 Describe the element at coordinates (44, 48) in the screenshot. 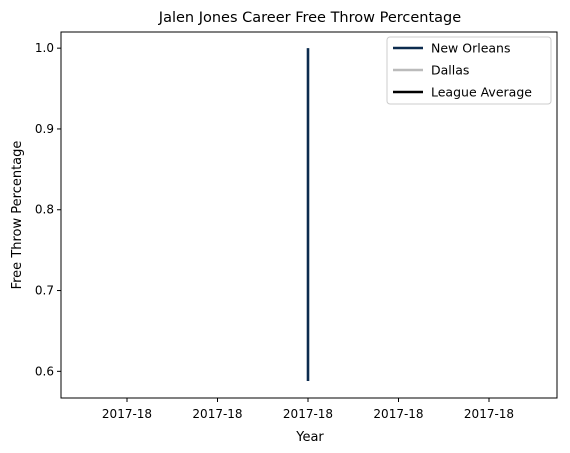

I see `y-tick-label: 1.0` at that location.